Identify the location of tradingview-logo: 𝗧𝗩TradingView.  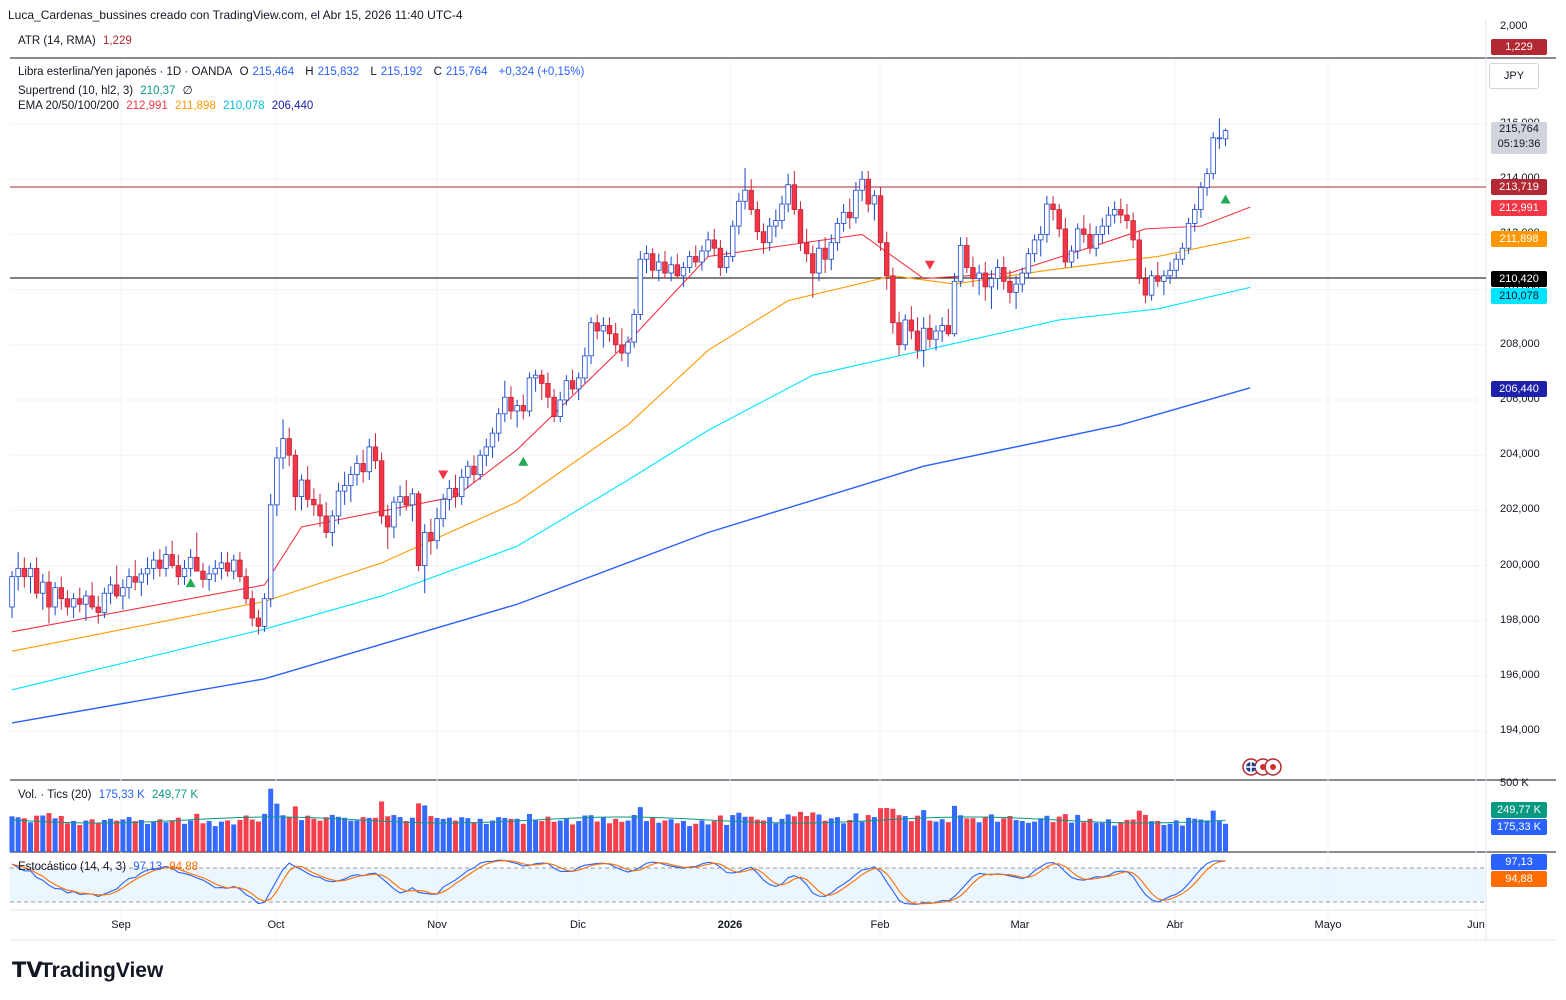
(88, 970).